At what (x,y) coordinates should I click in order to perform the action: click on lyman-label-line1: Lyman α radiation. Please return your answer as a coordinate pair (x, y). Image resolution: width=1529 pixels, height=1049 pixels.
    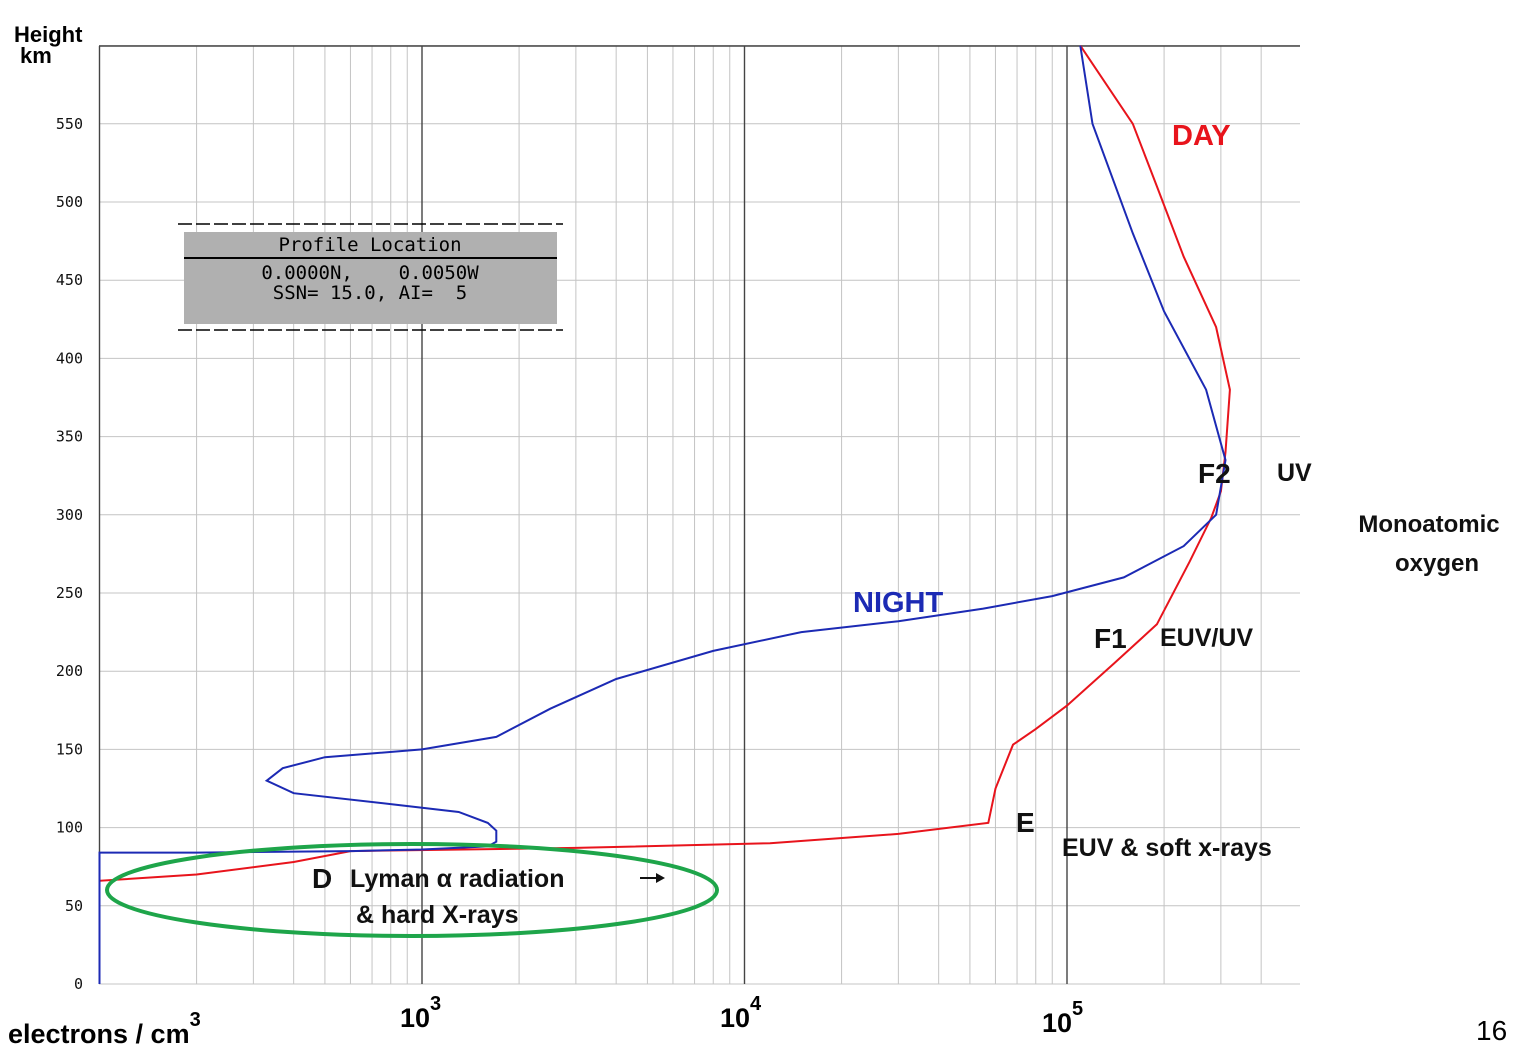
    Looking at the image, I should click on (457, 879).